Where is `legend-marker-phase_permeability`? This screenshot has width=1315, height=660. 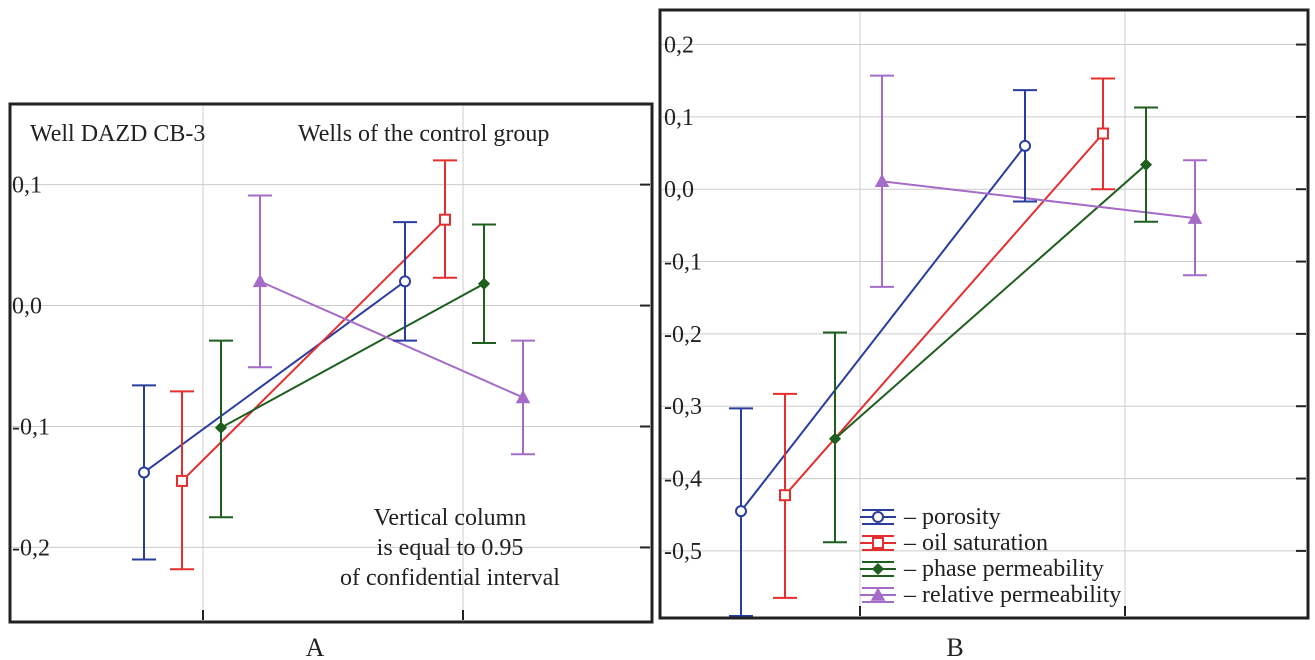
legend-marker-phase_permeability is located at coordinates (878, 569).